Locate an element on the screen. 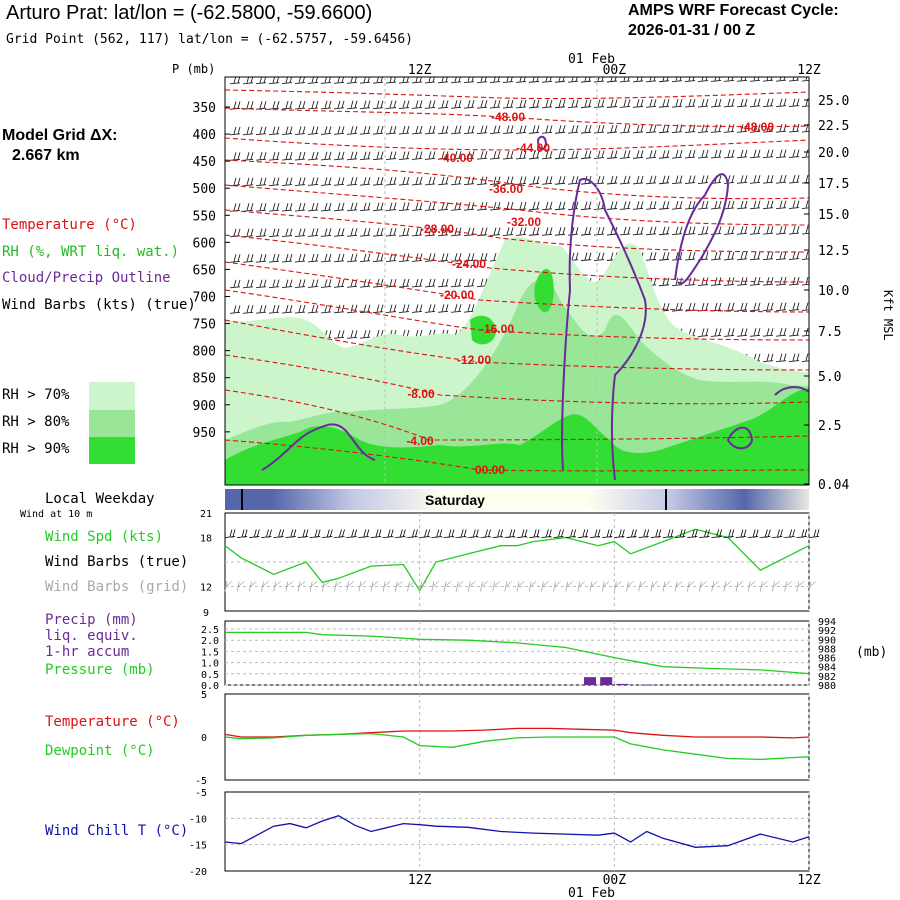 The height and width of the screenshot is (900, 900). pressure-tick-700: 700 is located at coordinates (204, 297).